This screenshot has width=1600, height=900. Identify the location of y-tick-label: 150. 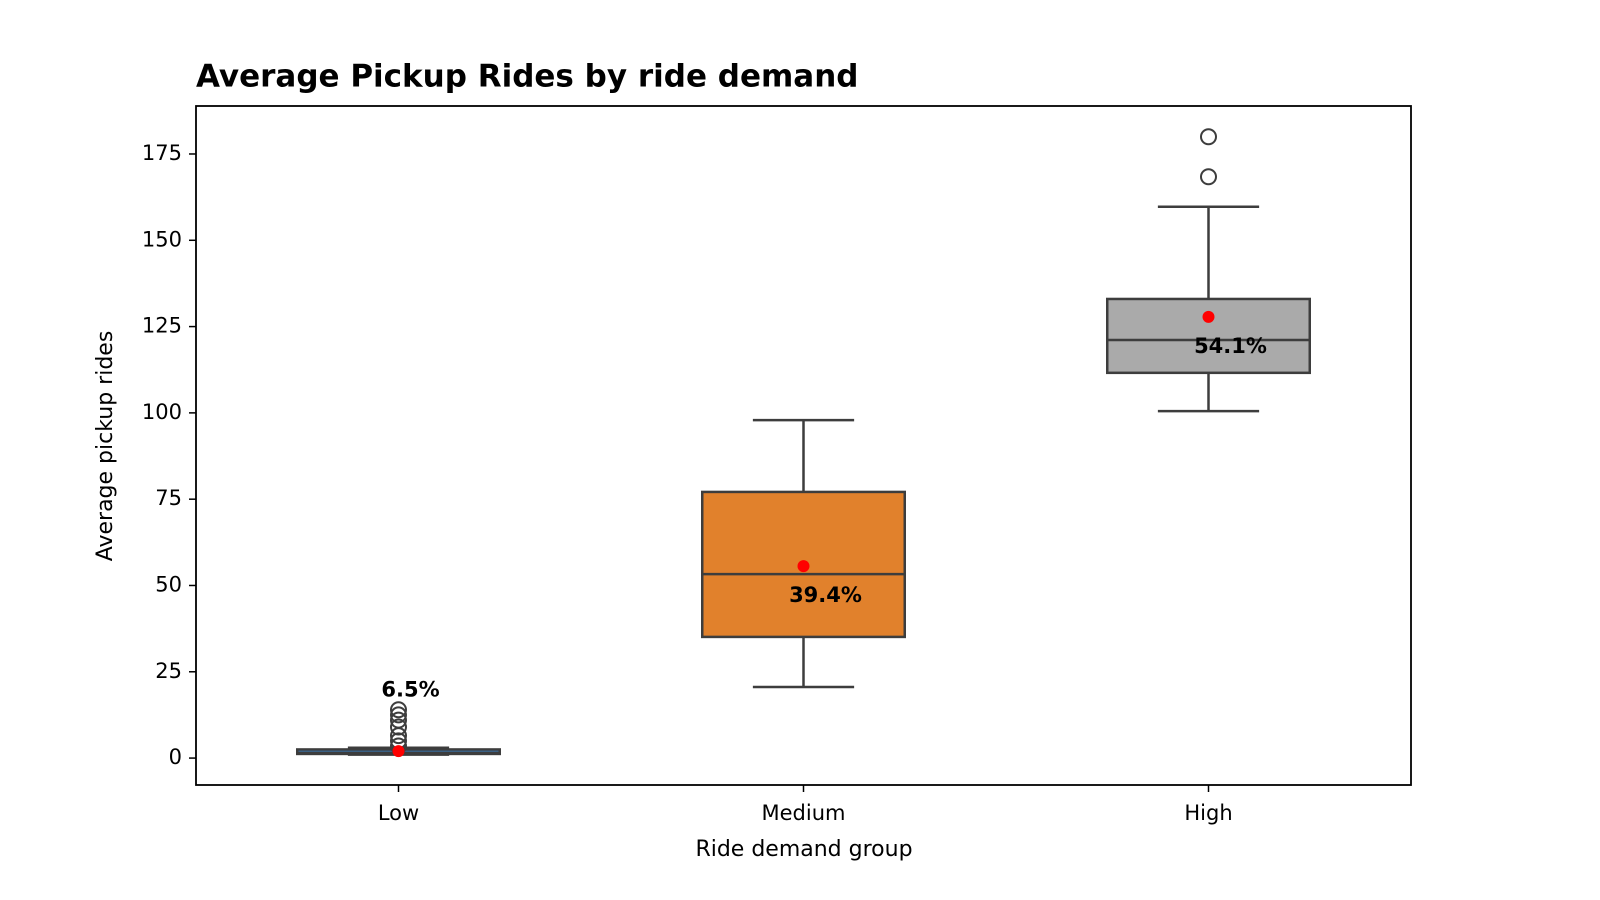
(162, 239).